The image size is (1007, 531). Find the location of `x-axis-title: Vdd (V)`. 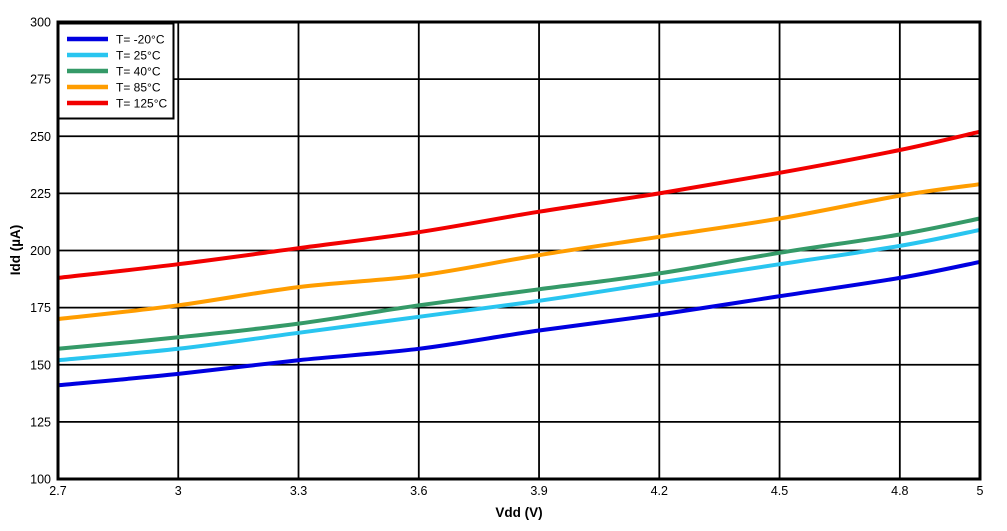

x-axis-title: Vdd (V) is located at coordinates (518, 512).